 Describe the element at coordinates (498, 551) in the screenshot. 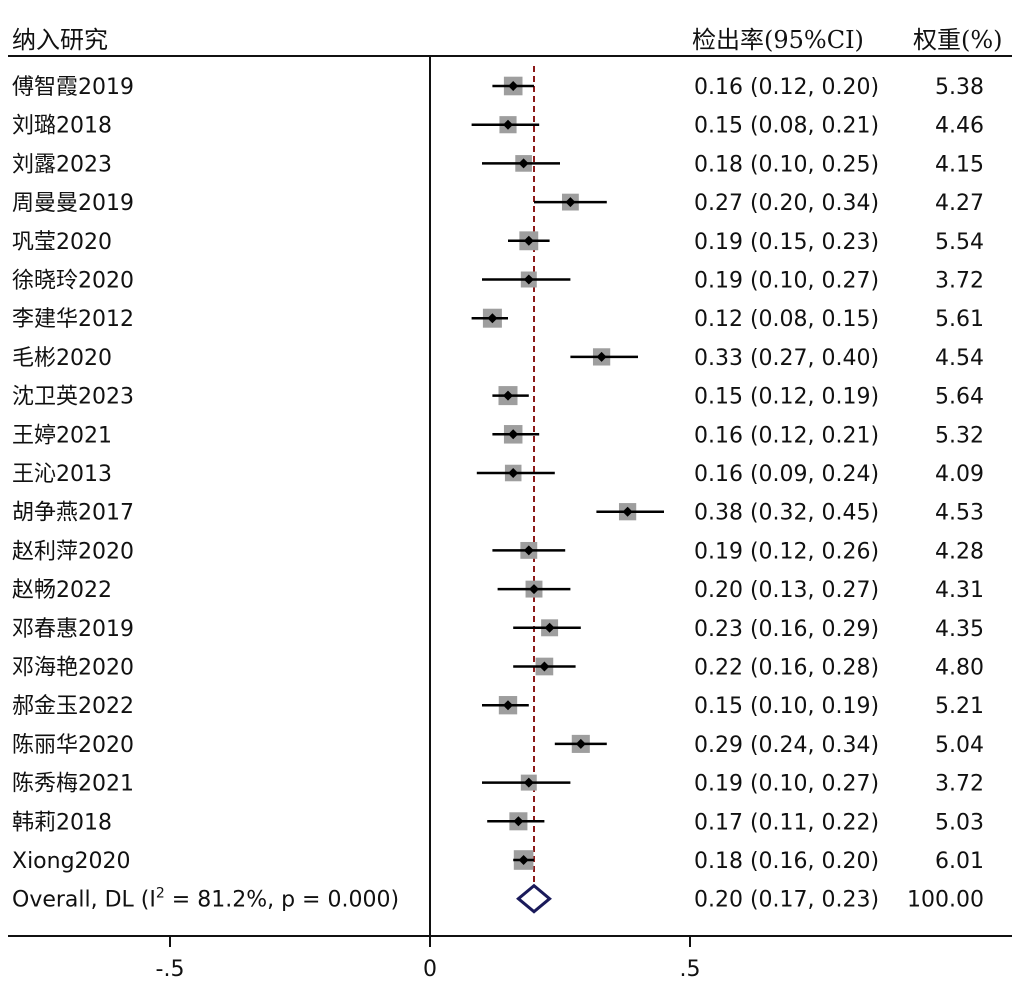

I see `study-row: 赵利萍2020 0.19 (0.12, 0.26) 4.28` at that location.